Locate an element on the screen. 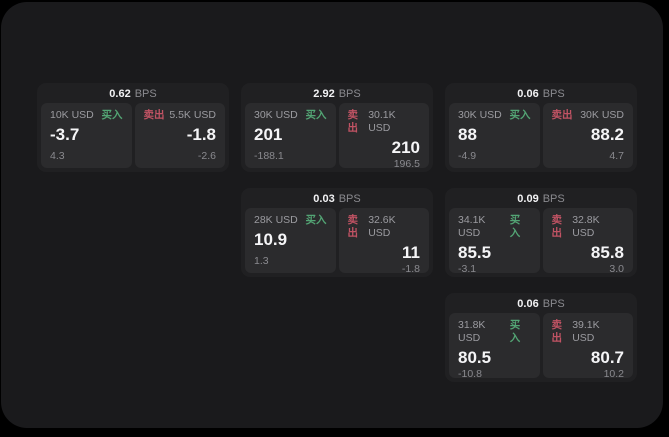  buy-price: -3.7 is located at coordinates (65, 134).